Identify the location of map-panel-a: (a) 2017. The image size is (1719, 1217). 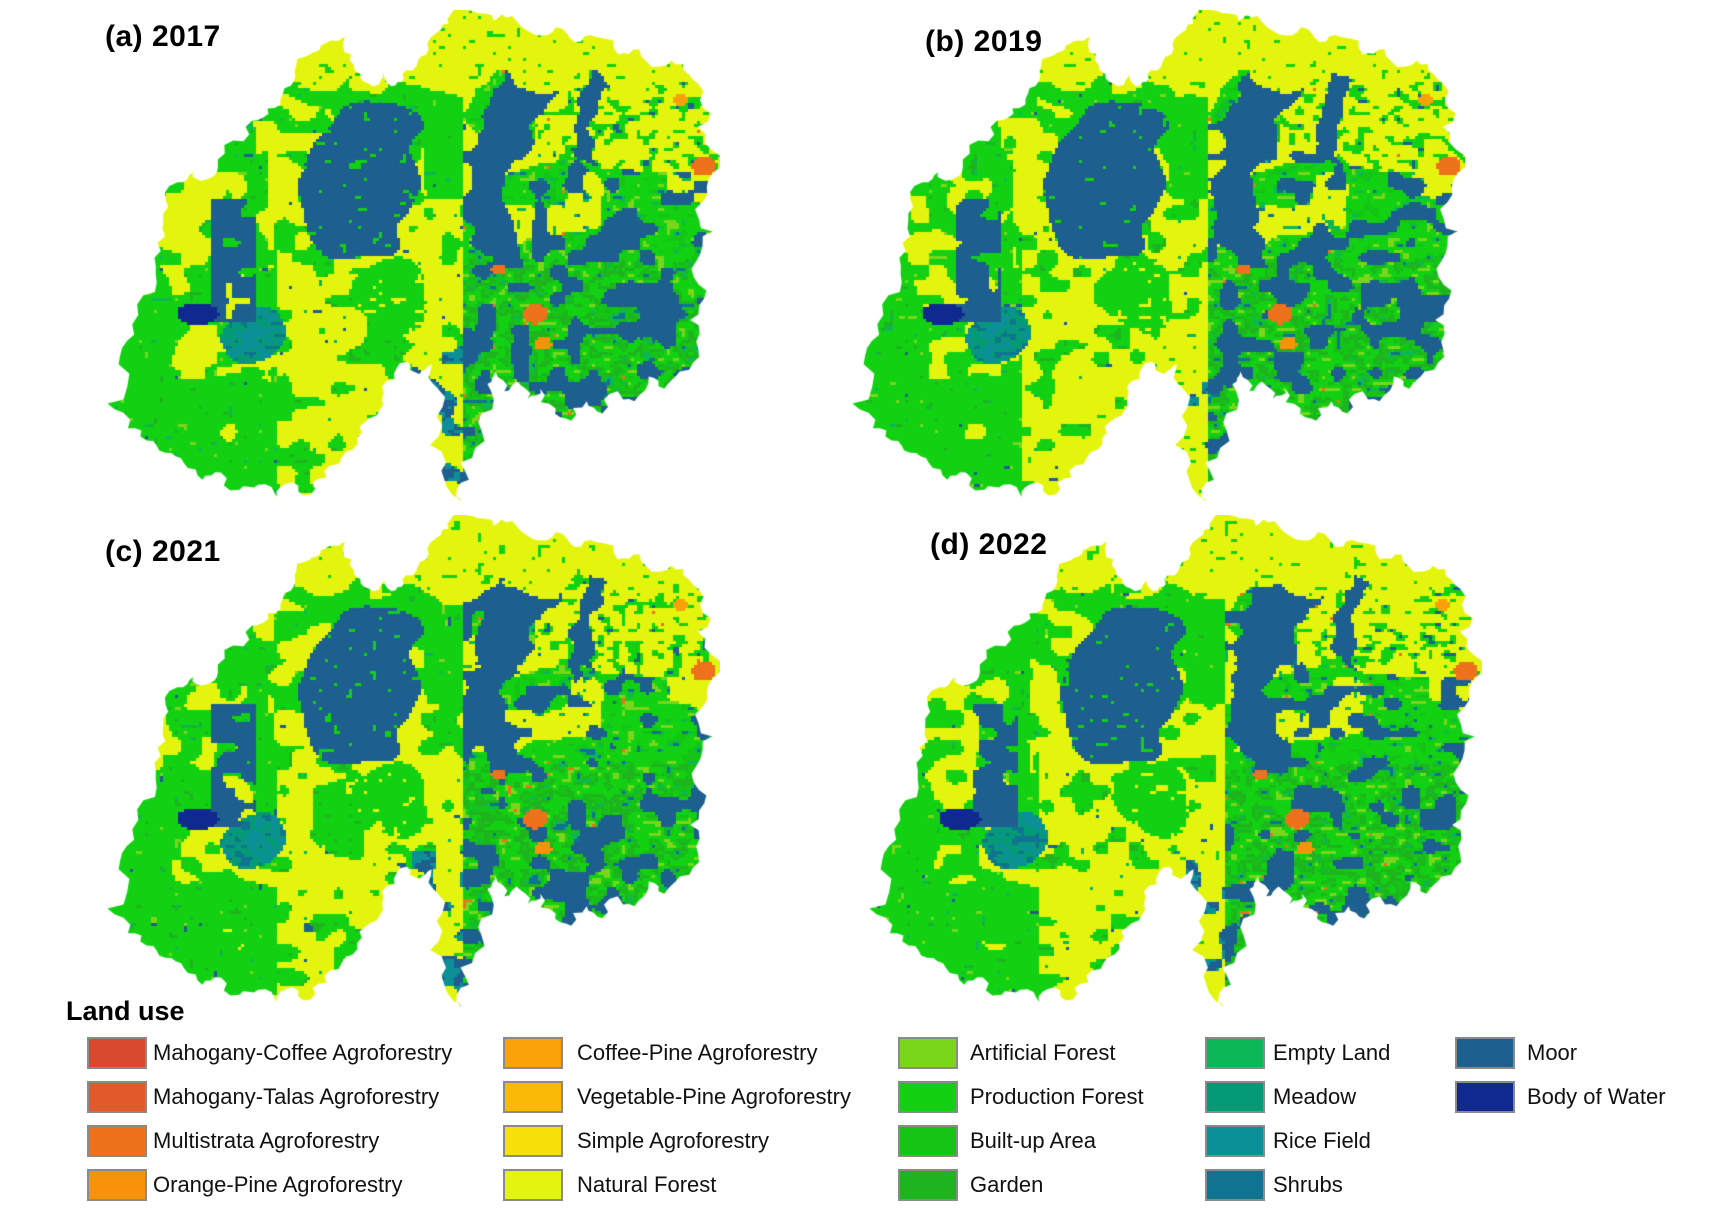
(410, 256).